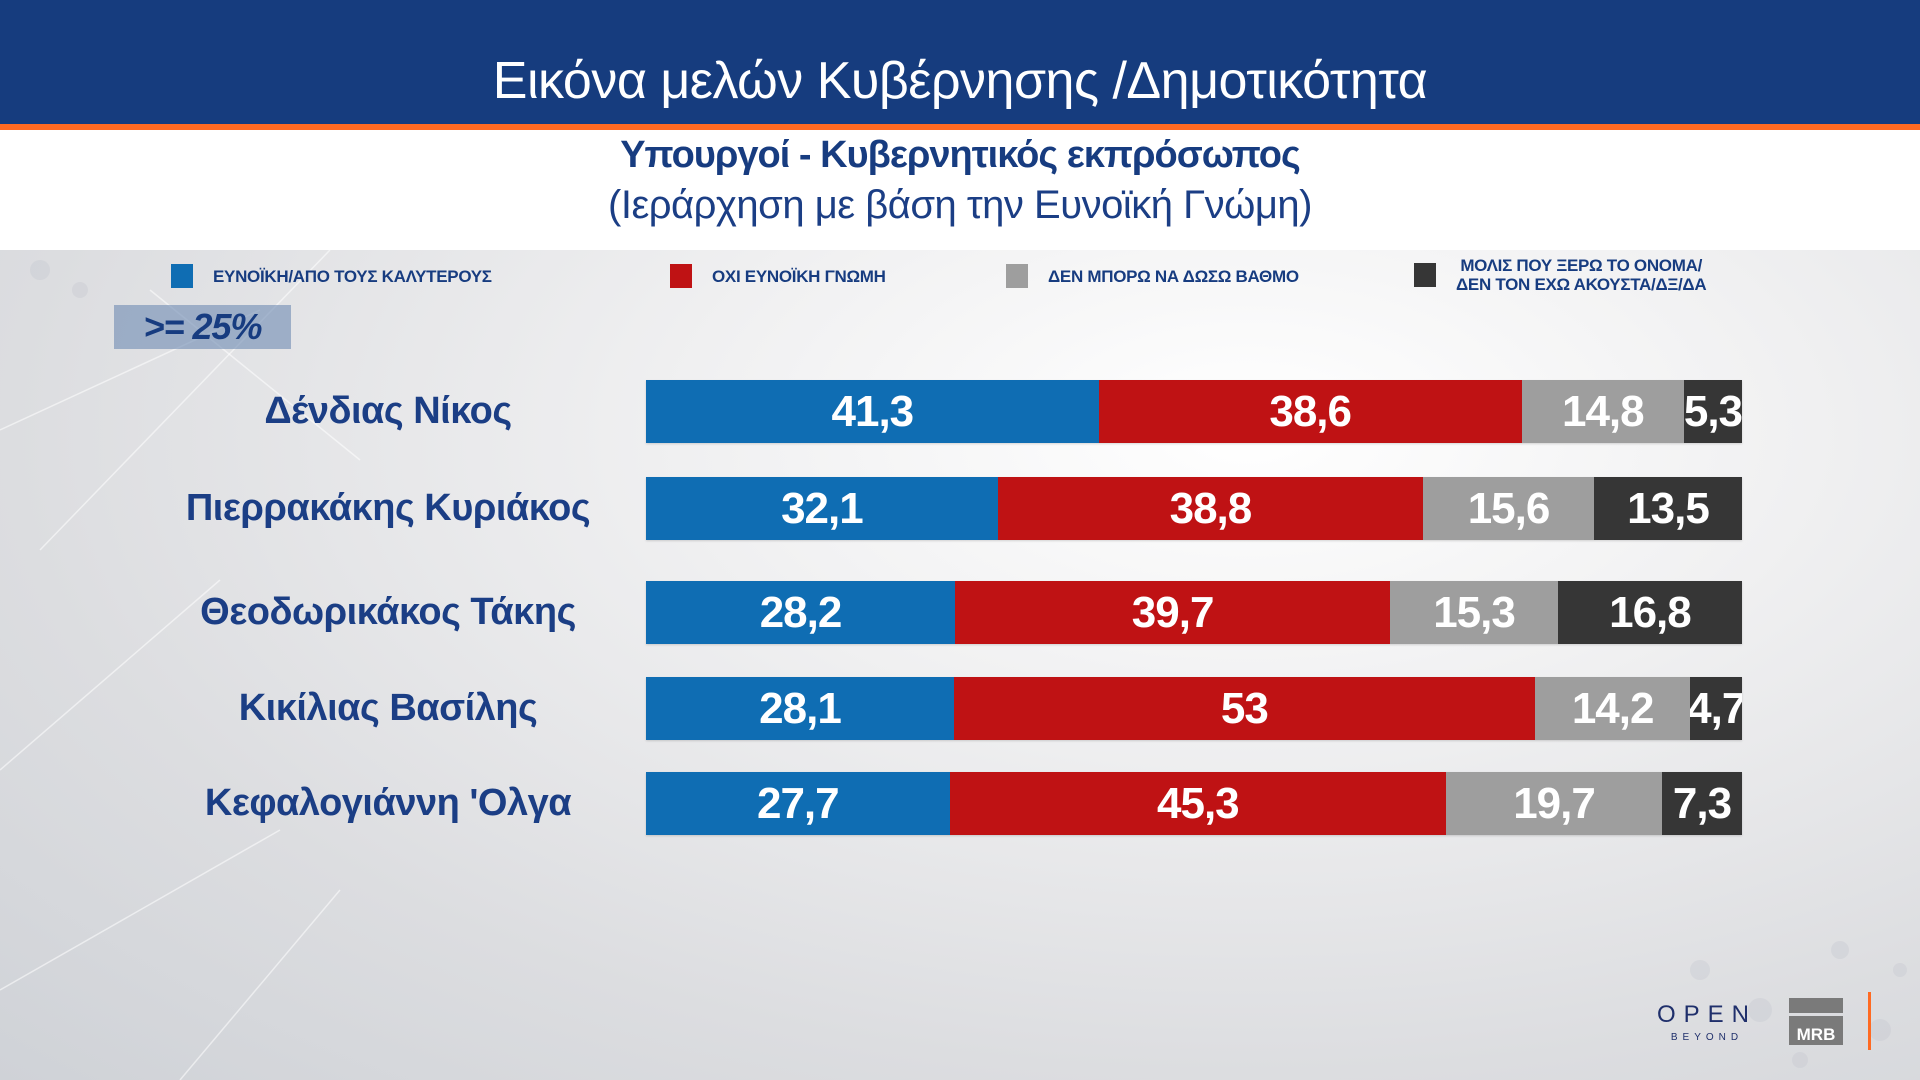 The width and height of the screenshot is (1920, 1080). I want to click on legend-item-unfavorable: ΟΧΙ ΕΥΝΟΪΚΗ ΓΝΩΜΗ, so click(778, 276).